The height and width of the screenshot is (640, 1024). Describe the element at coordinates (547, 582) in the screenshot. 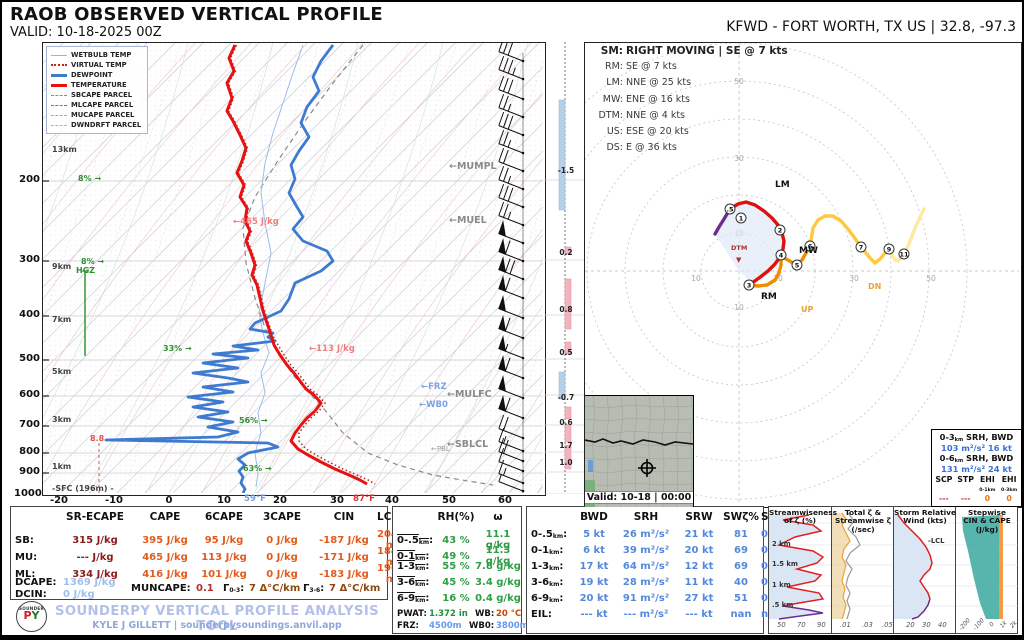

I see `row-label: 3-6km:` at that location.